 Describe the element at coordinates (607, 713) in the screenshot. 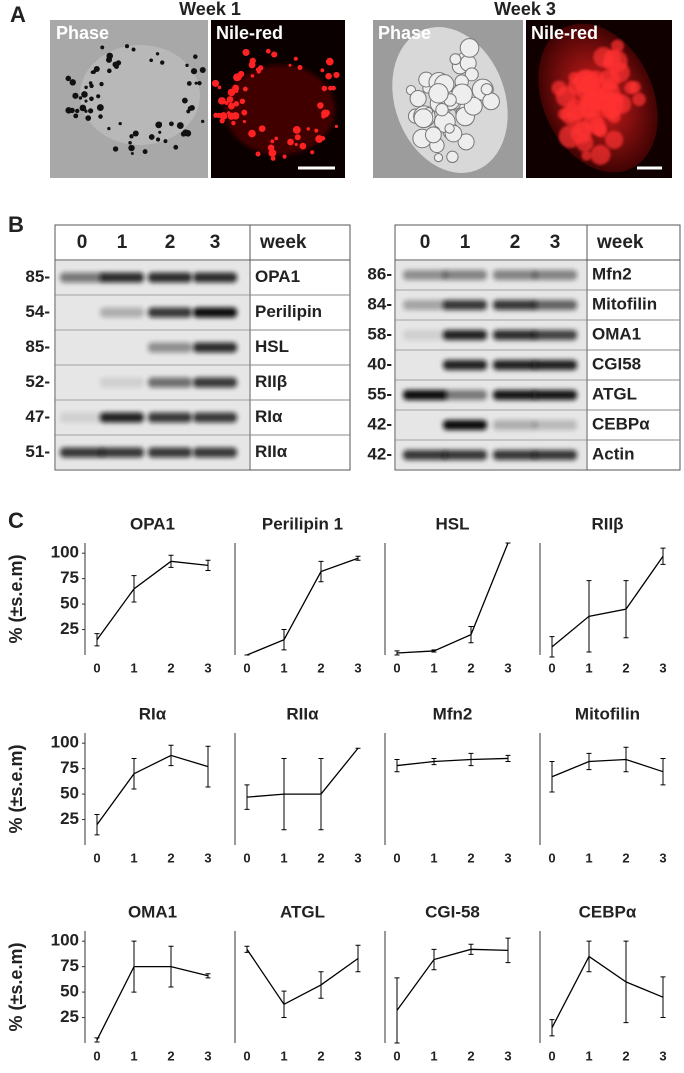

I see `chart-title: Mitofilin` at that location.